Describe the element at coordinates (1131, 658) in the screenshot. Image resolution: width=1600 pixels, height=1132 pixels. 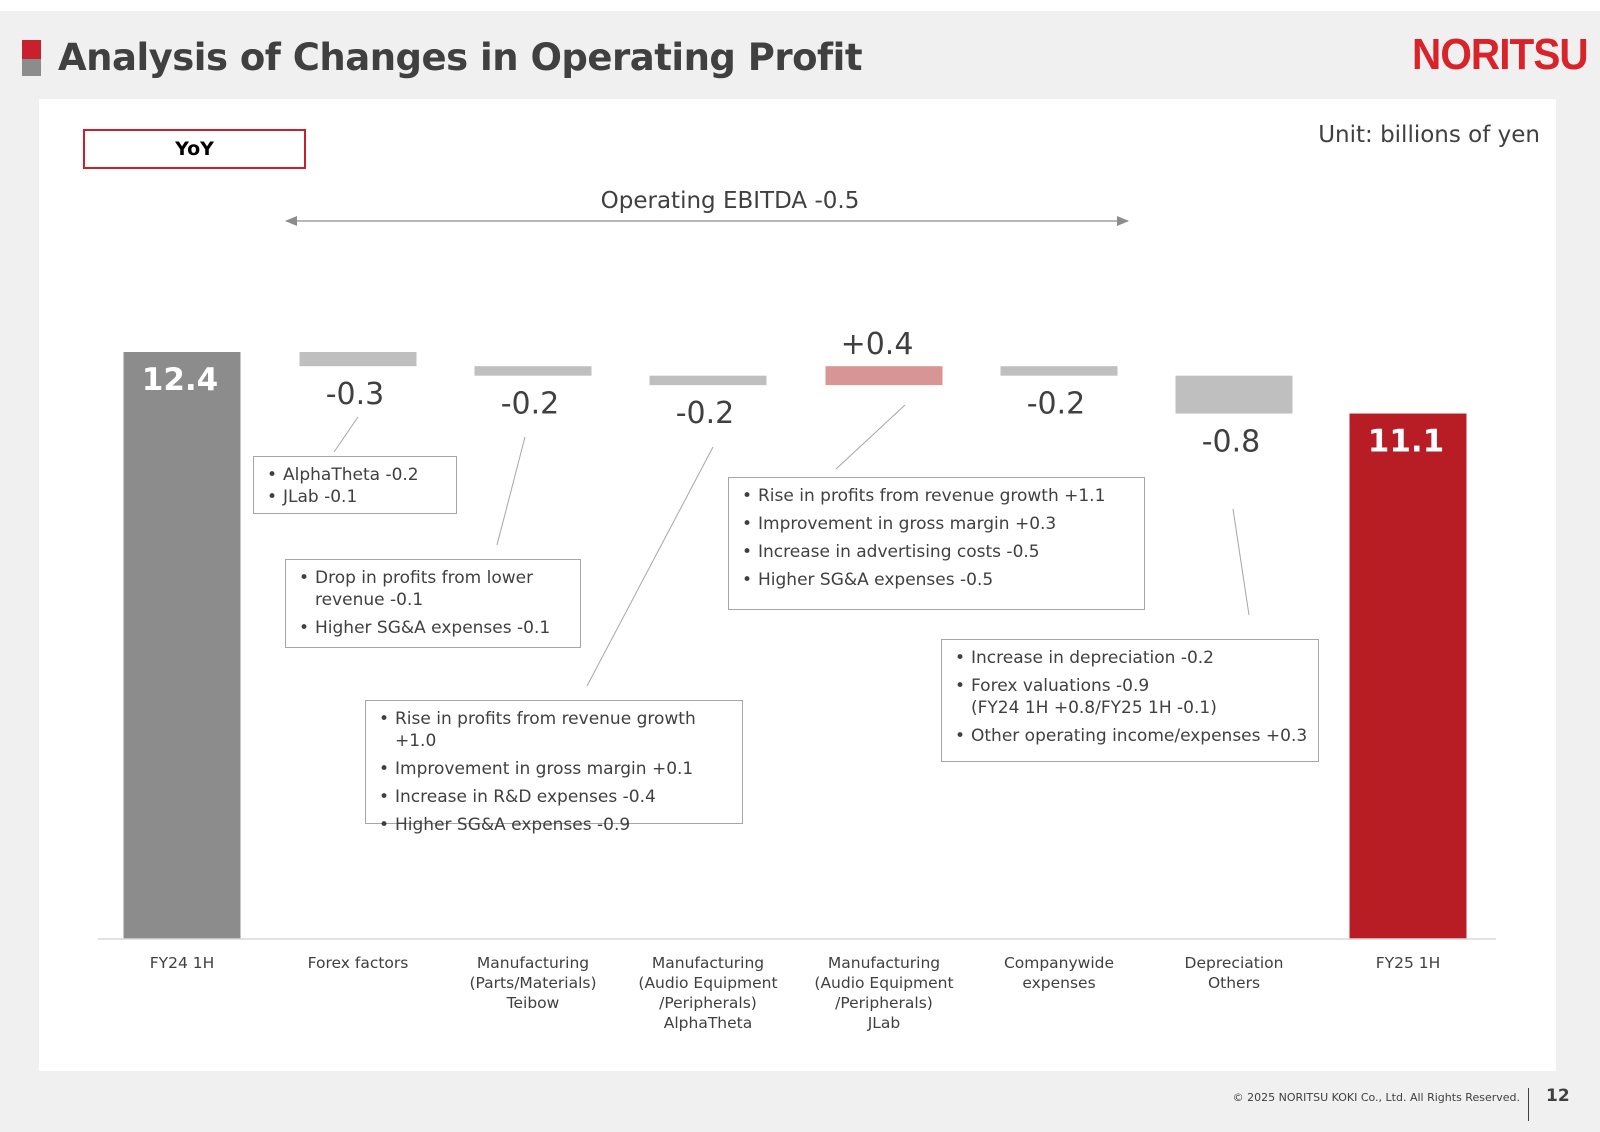
I see `note-item: Increase in depreciation -0.2` at that location.